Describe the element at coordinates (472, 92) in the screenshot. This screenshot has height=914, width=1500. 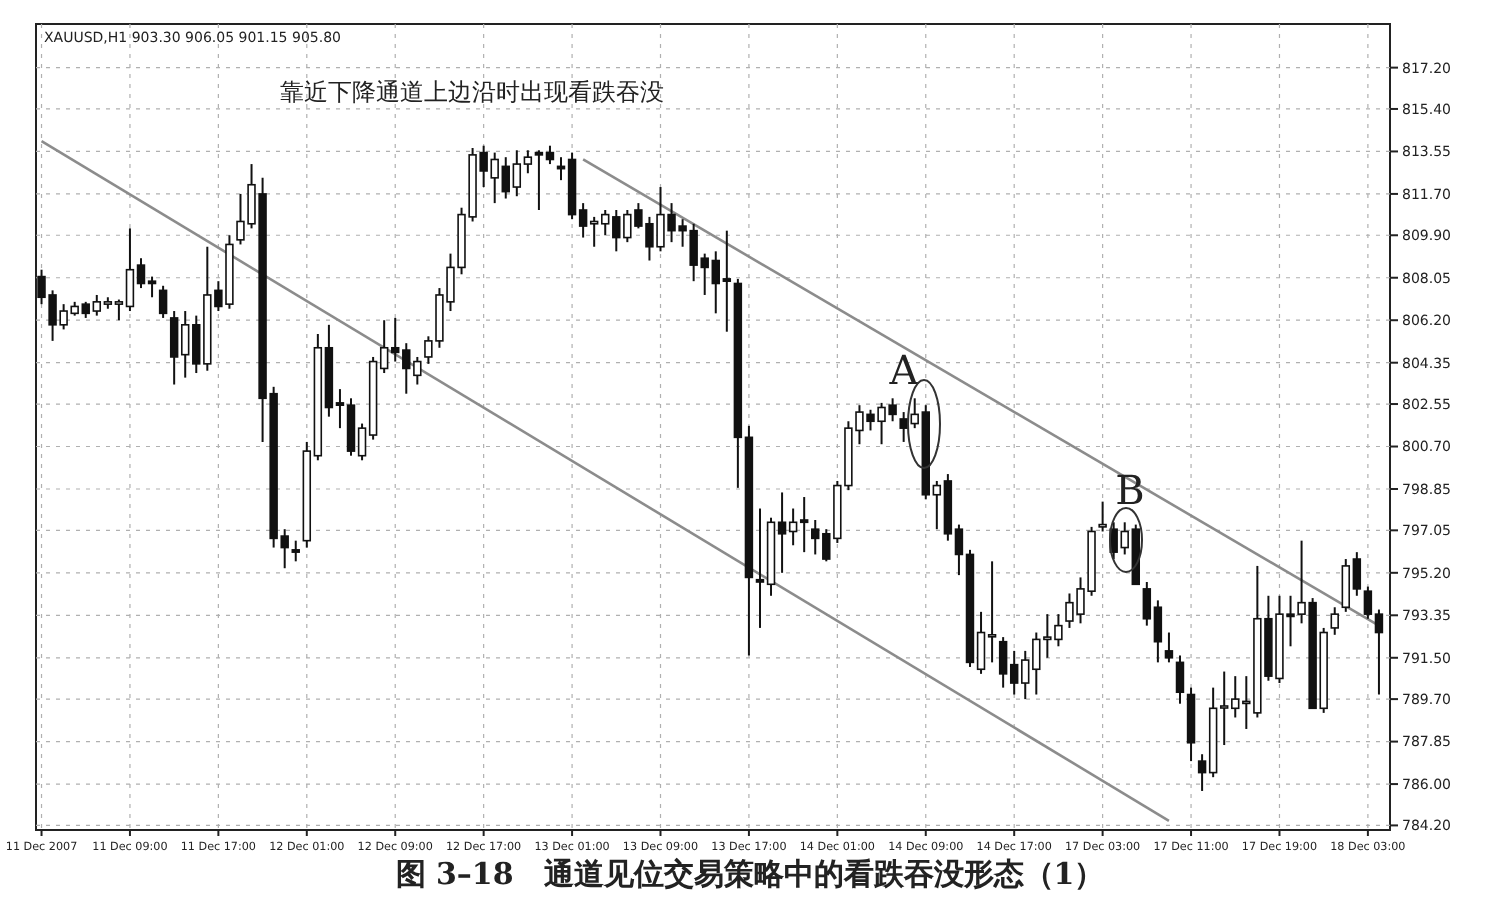
I see `annotation: 靠近下降通道上边沿时出现看跌吞没` at that location.